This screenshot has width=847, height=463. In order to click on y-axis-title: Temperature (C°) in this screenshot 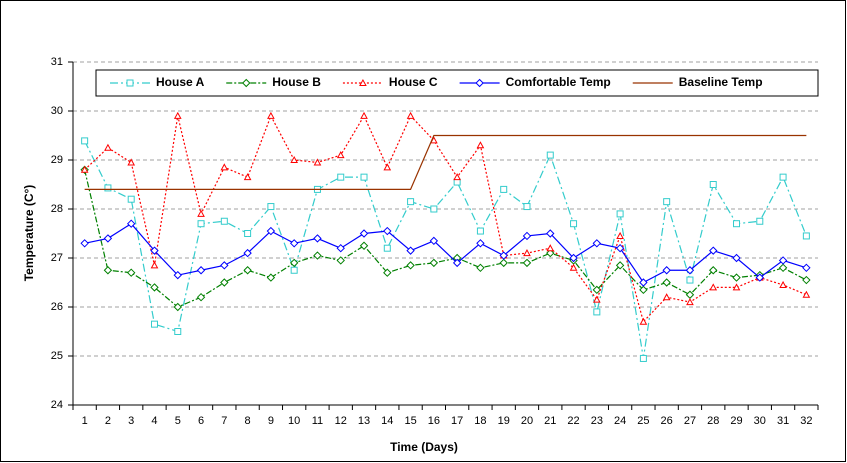, I will do `click(29, 233)`.